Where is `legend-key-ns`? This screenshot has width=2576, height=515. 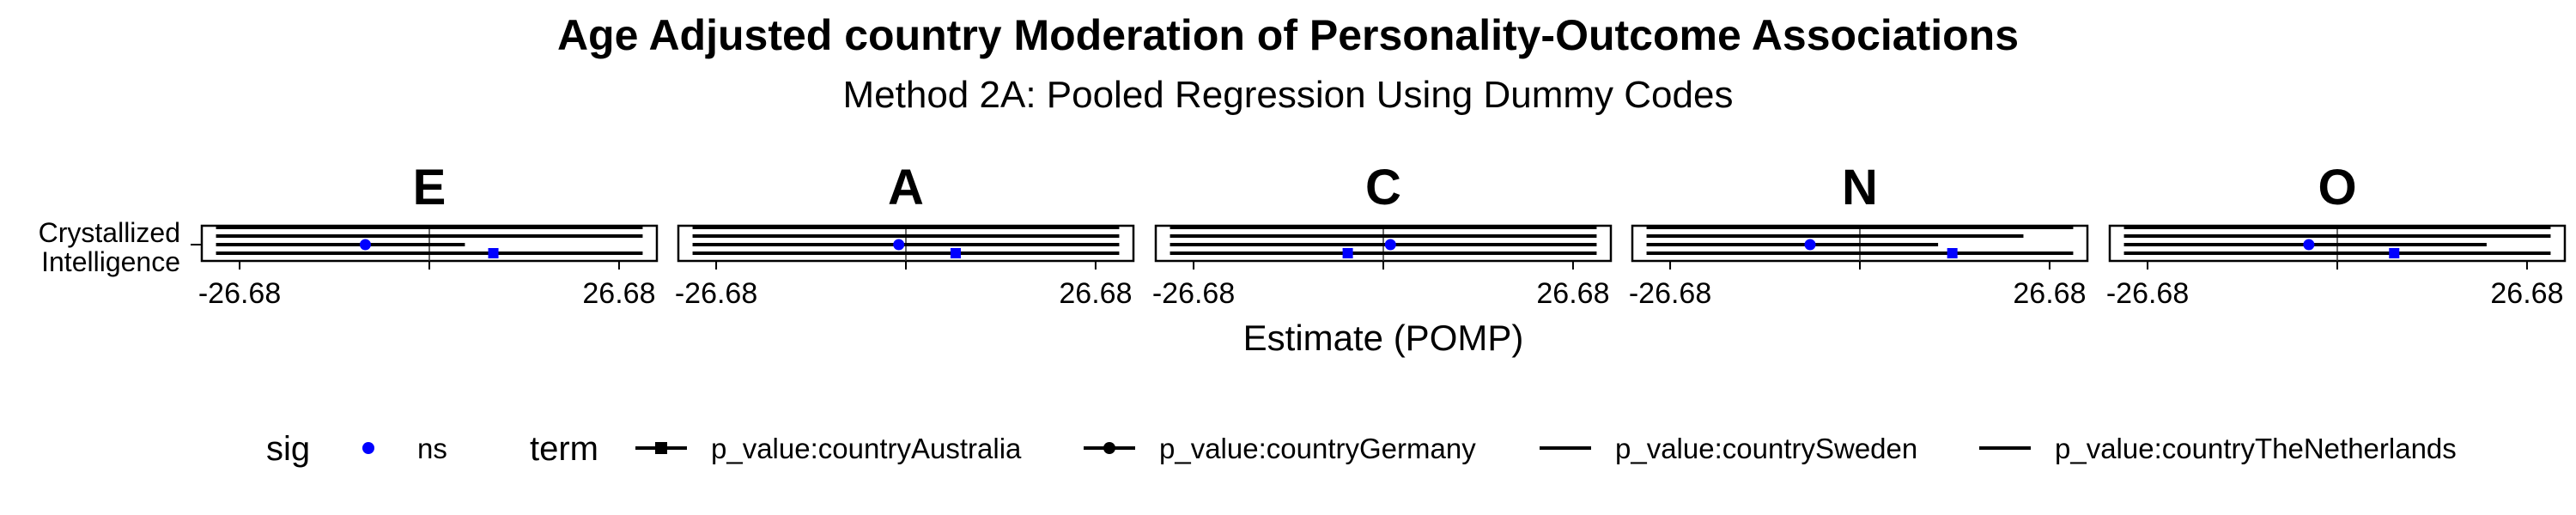
legend-key-ns is located at coordinates (368, 448).